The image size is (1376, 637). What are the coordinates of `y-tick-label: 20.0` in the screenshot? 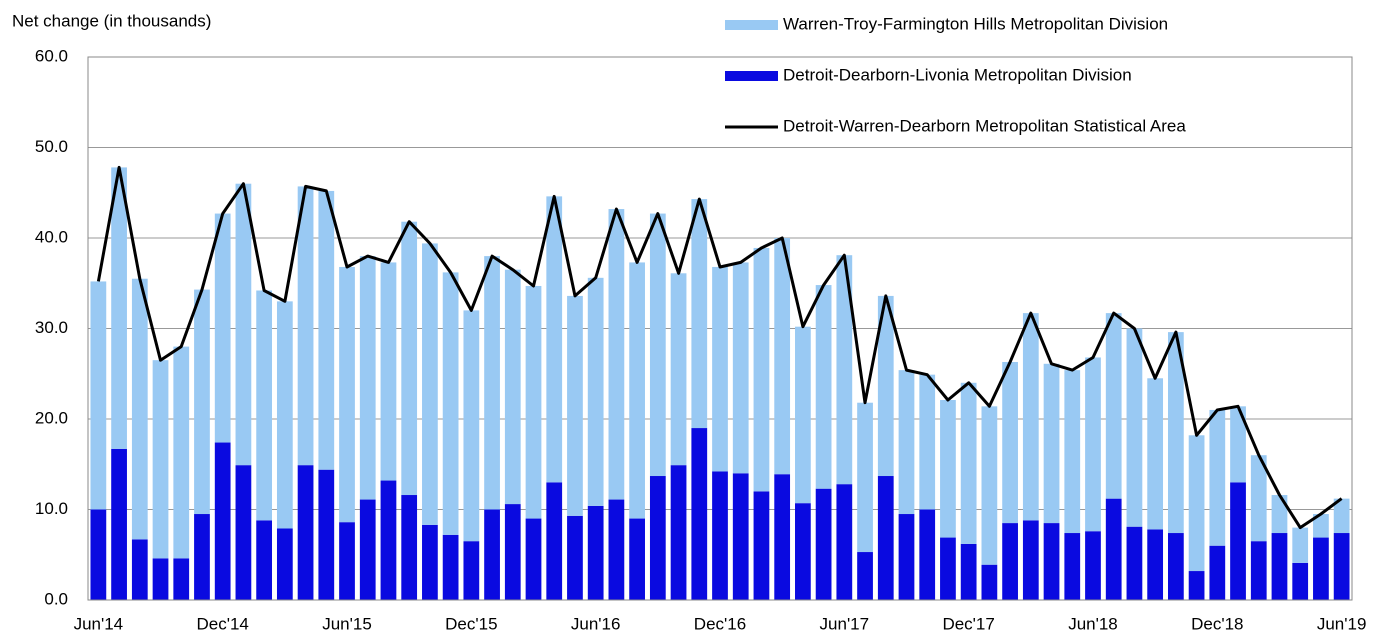 It's located at (51, 417).